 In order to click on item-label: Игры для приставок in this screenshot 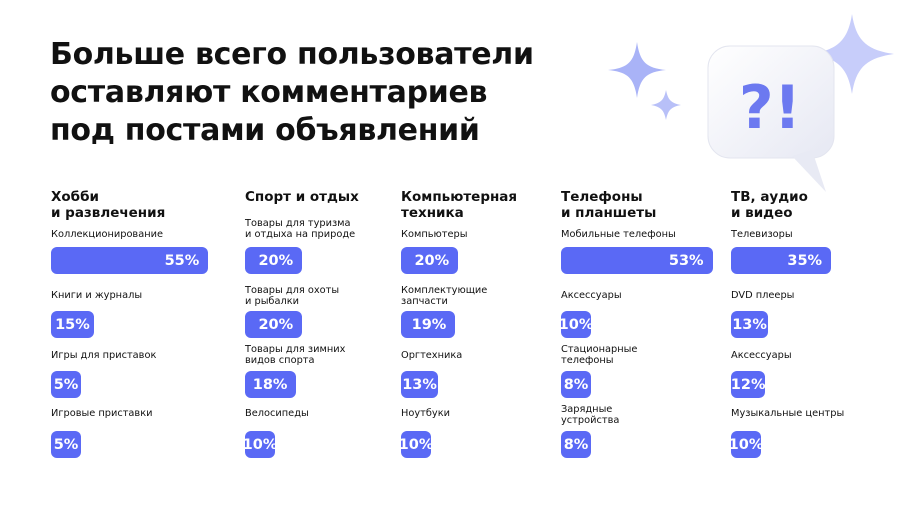, I will do `click(104, 355)`.